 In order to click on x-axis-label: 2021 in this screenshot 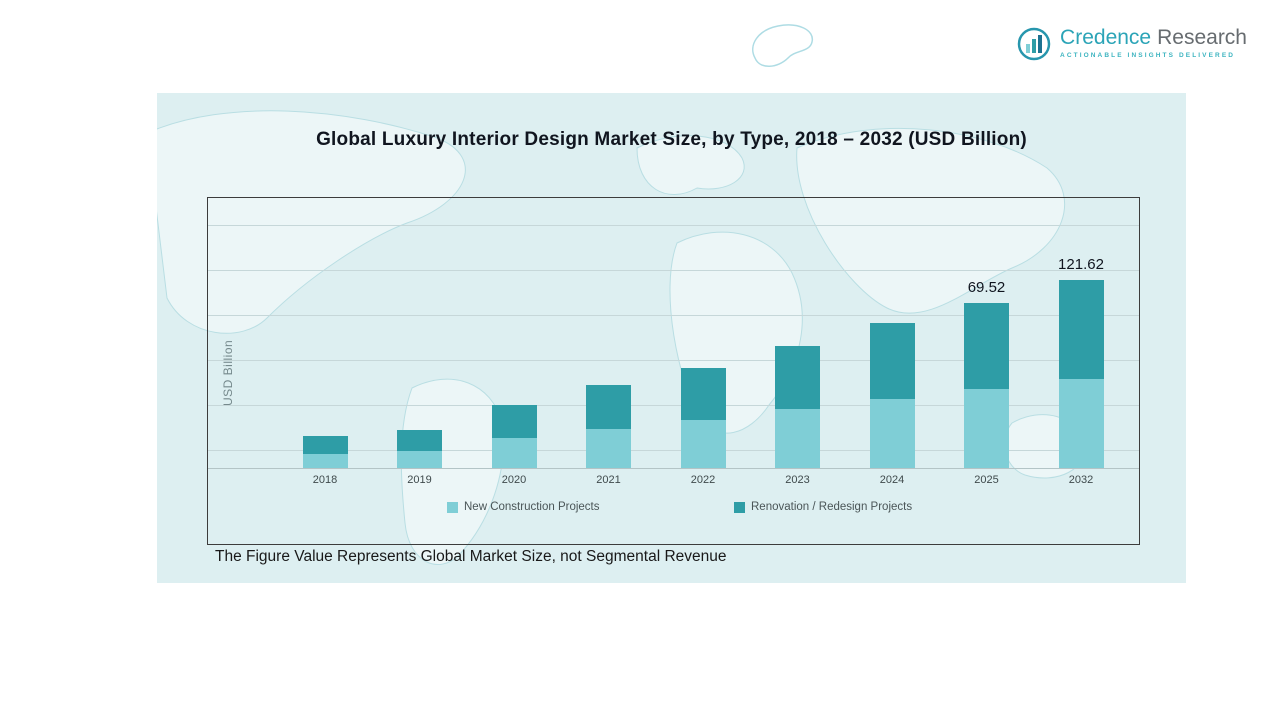, I will do `click(608, 480)`.